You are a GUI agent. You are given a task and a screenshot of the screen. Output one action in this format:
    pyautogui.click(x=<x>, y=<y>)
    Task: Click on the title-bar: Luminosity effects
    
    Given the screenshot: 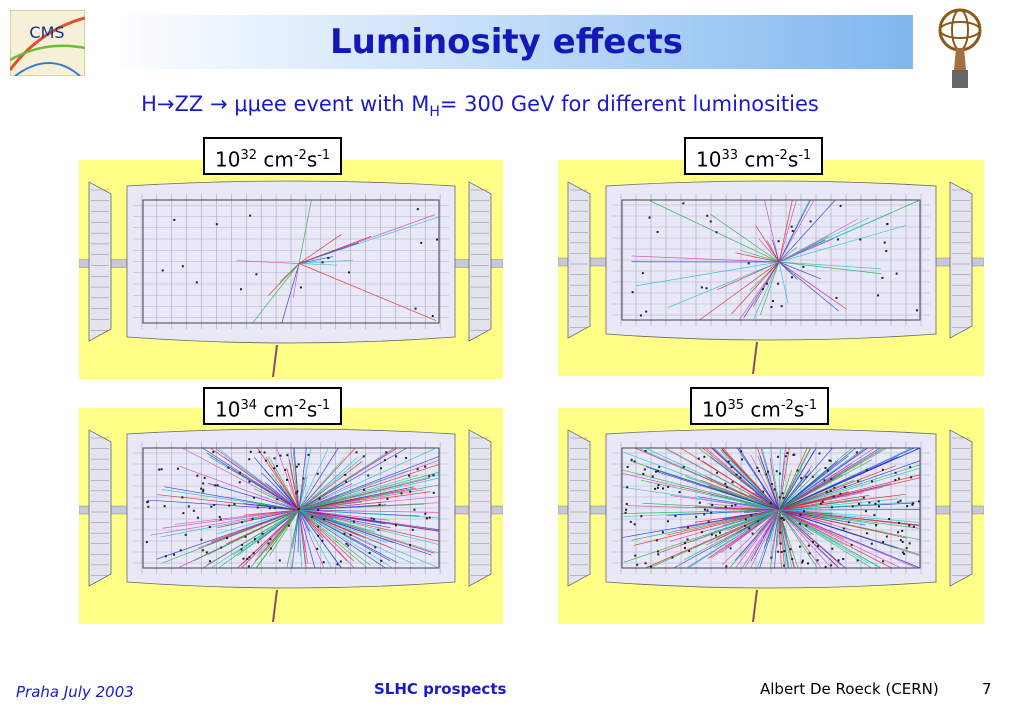 What is the action you would take?
    pyautogui.click(x=506, y=42)
    